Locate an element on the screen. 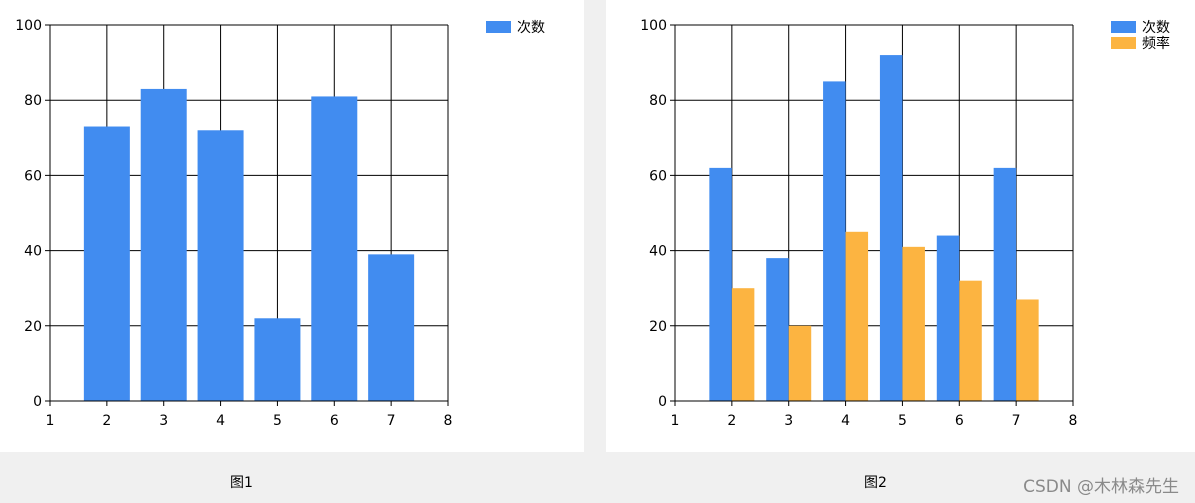 The image size is (1195, 503). legend: 次数 is located at coordinates (515, 28).